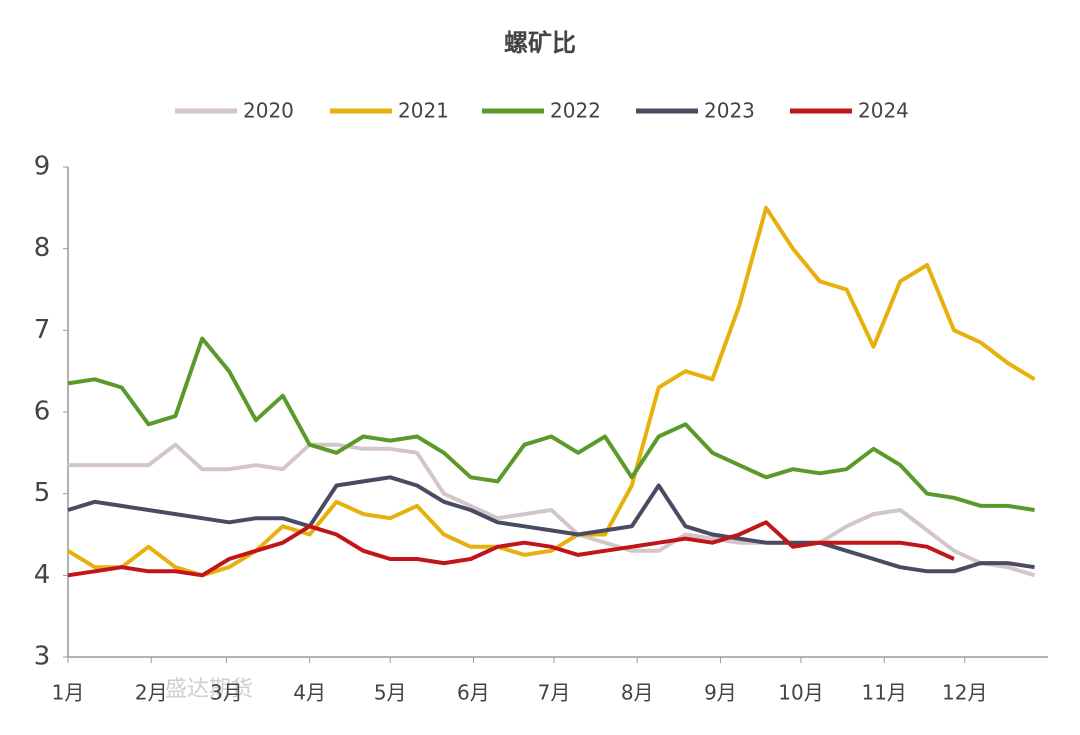 The image size is (1080, 735). Describe the element at coordinates (226, 693) in the screenshot. I see `x-tick-label: 3月` at that location.